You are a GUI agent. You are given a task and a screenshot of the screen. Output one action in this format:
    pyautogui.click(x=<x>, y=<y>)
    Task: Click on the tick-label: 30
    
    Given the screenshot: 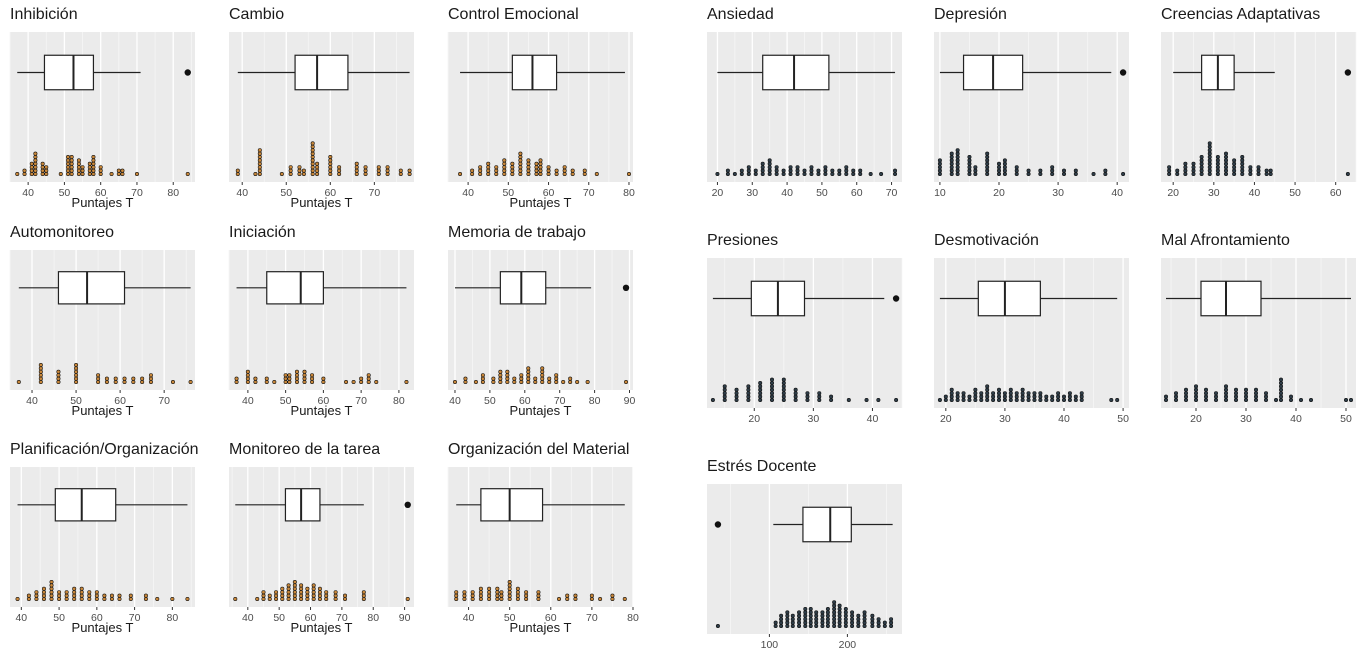 What is the action you would take?
    pyautogui.click(x=1005, y=419)
    